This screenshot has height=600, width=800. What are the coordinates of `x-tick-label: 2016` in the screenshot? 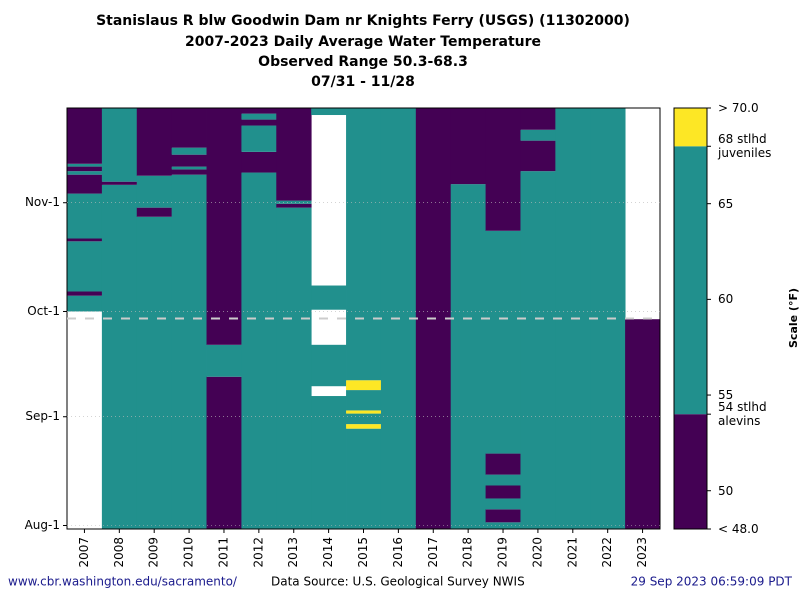 It's located at (398, 552).